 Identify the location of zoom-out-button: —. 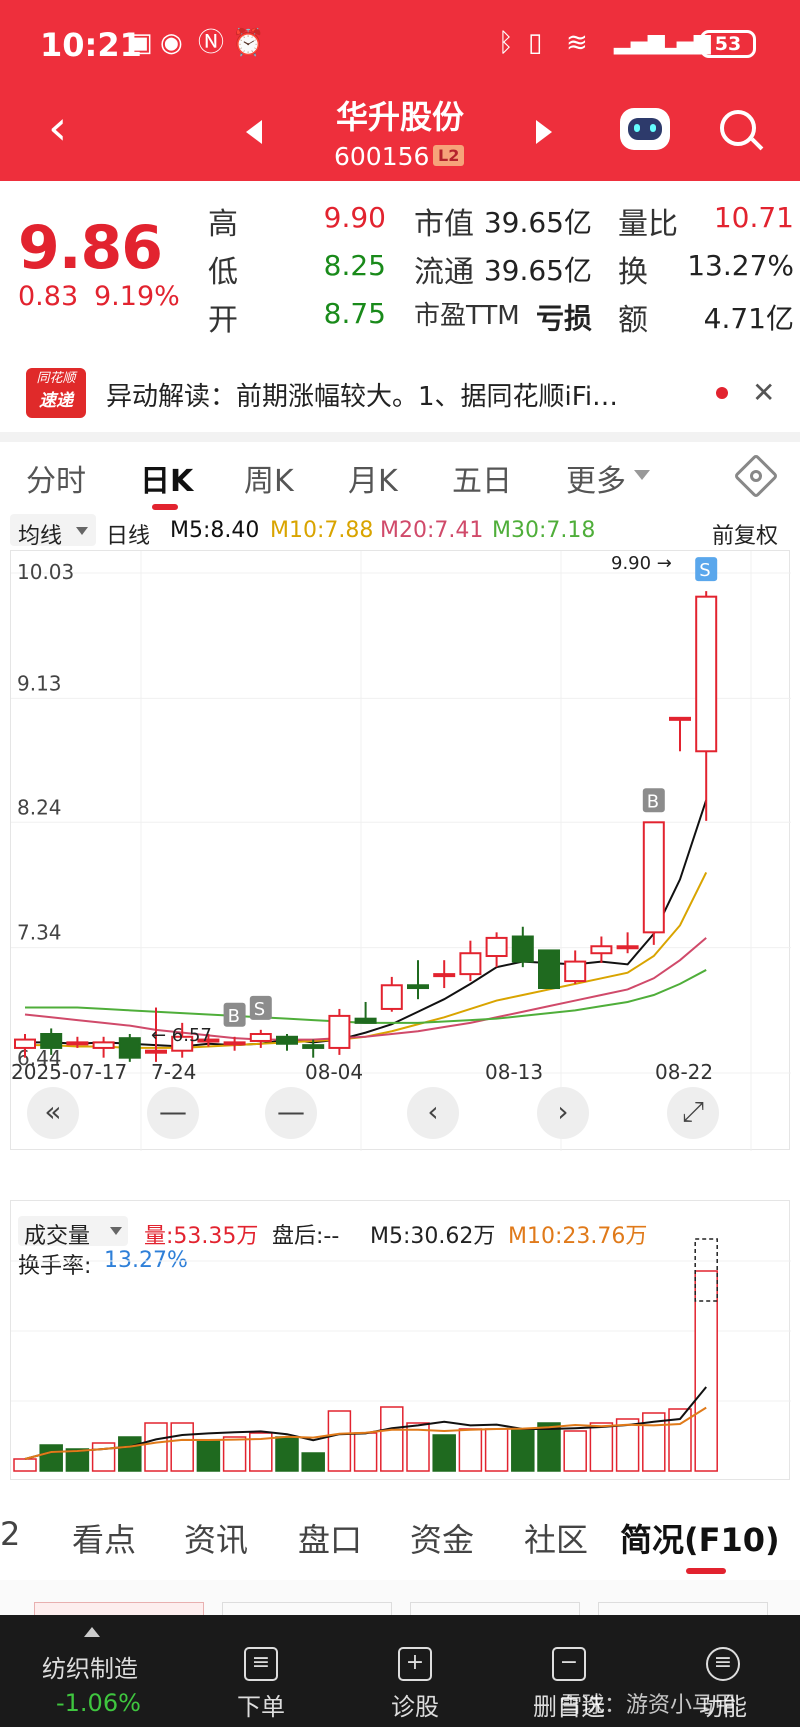
(173, 1113).